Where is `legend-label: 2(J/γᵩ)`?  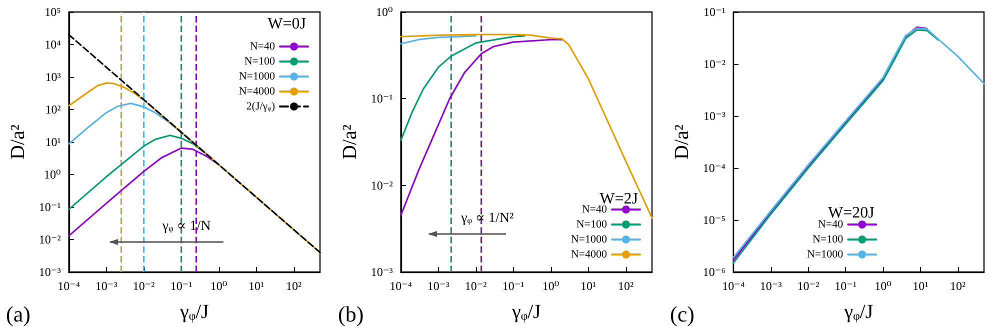 legend-label: 2(J/γᵩ) is located at coordinates (261, 106).